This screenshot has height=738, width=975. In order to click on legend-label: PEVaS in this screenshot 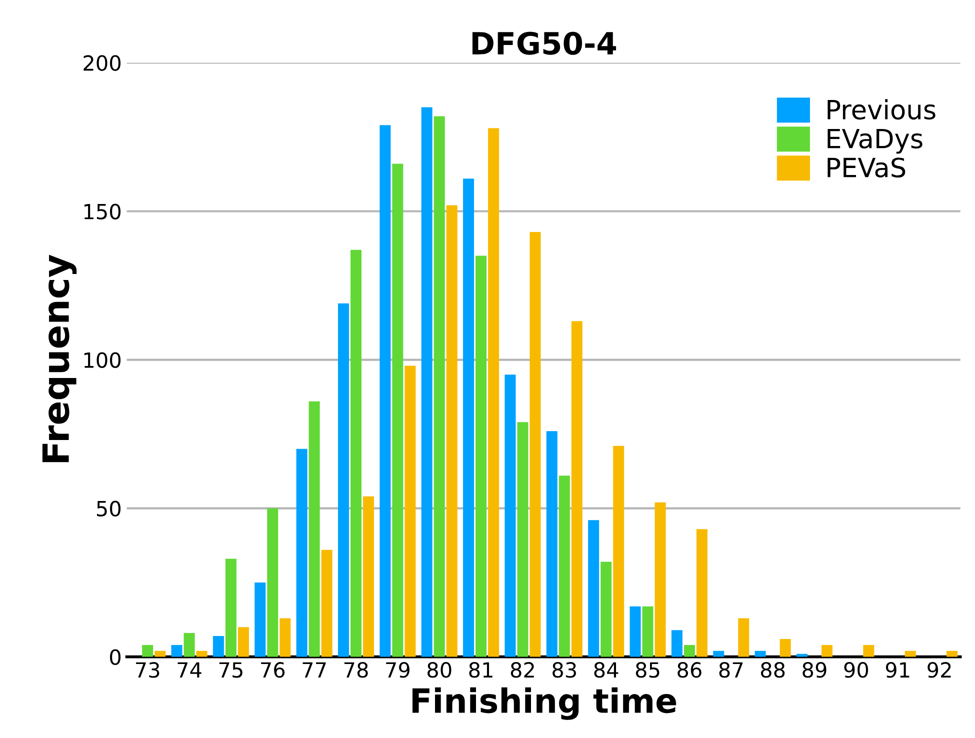, I will do `click(867, 168)`.